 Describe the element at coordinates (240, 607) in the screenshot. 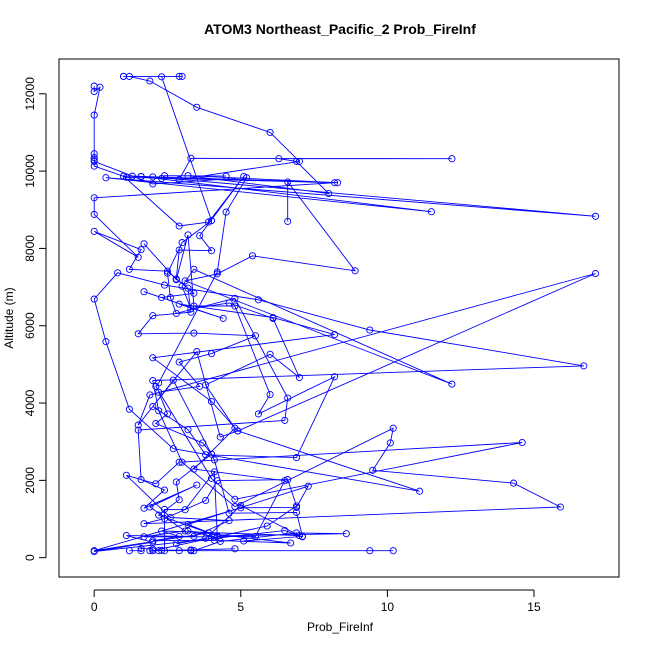

I see `x-tick-label: 5` at that location.